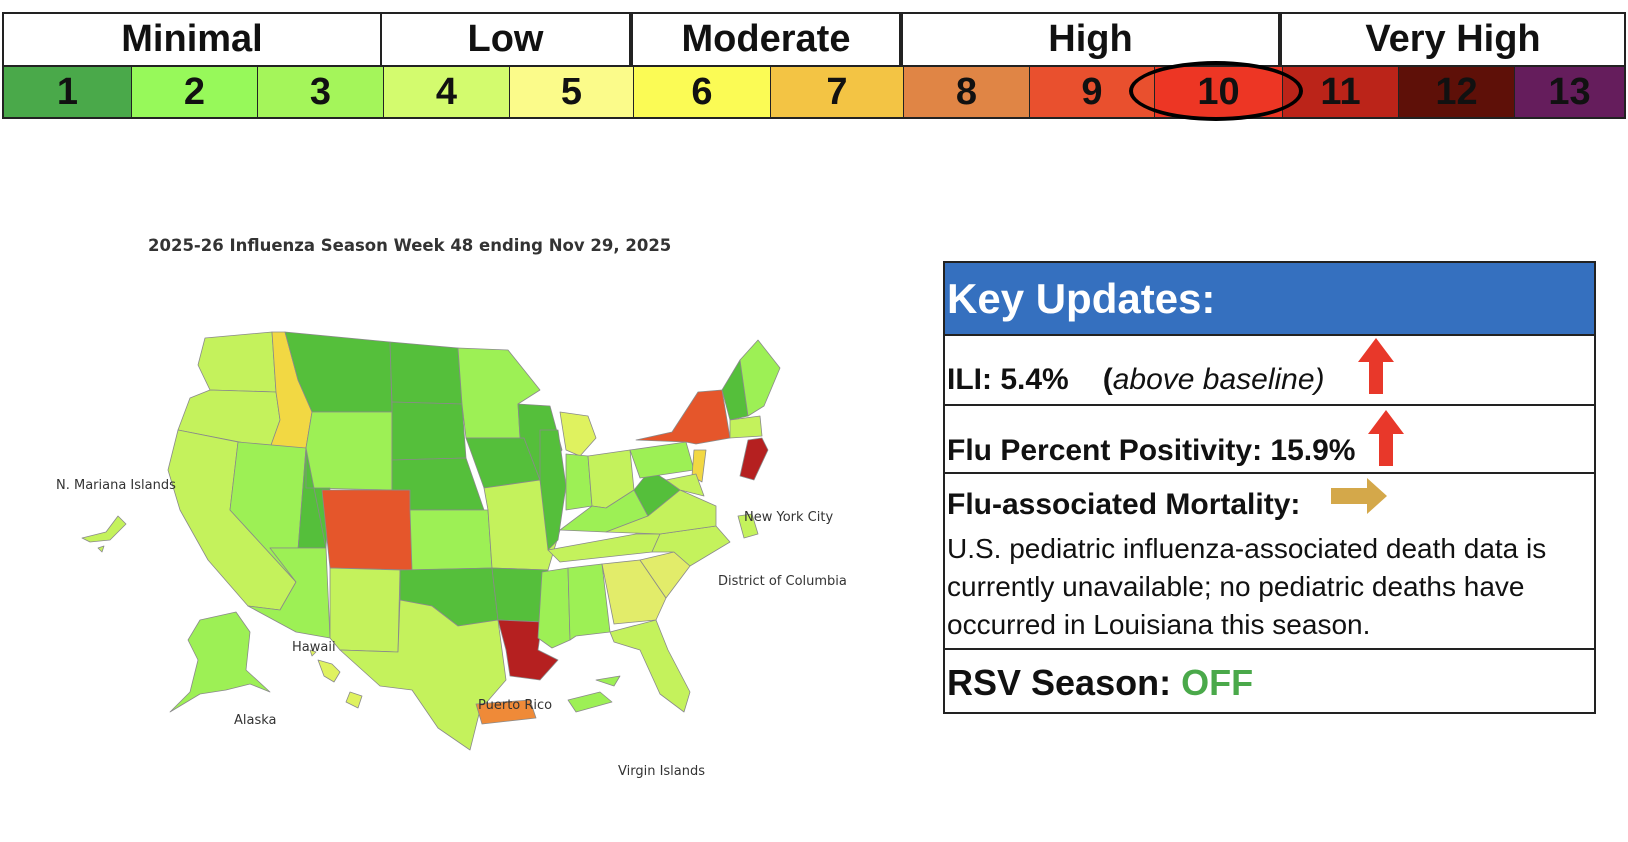  I want to click on territory-dc, so click(748, 526).